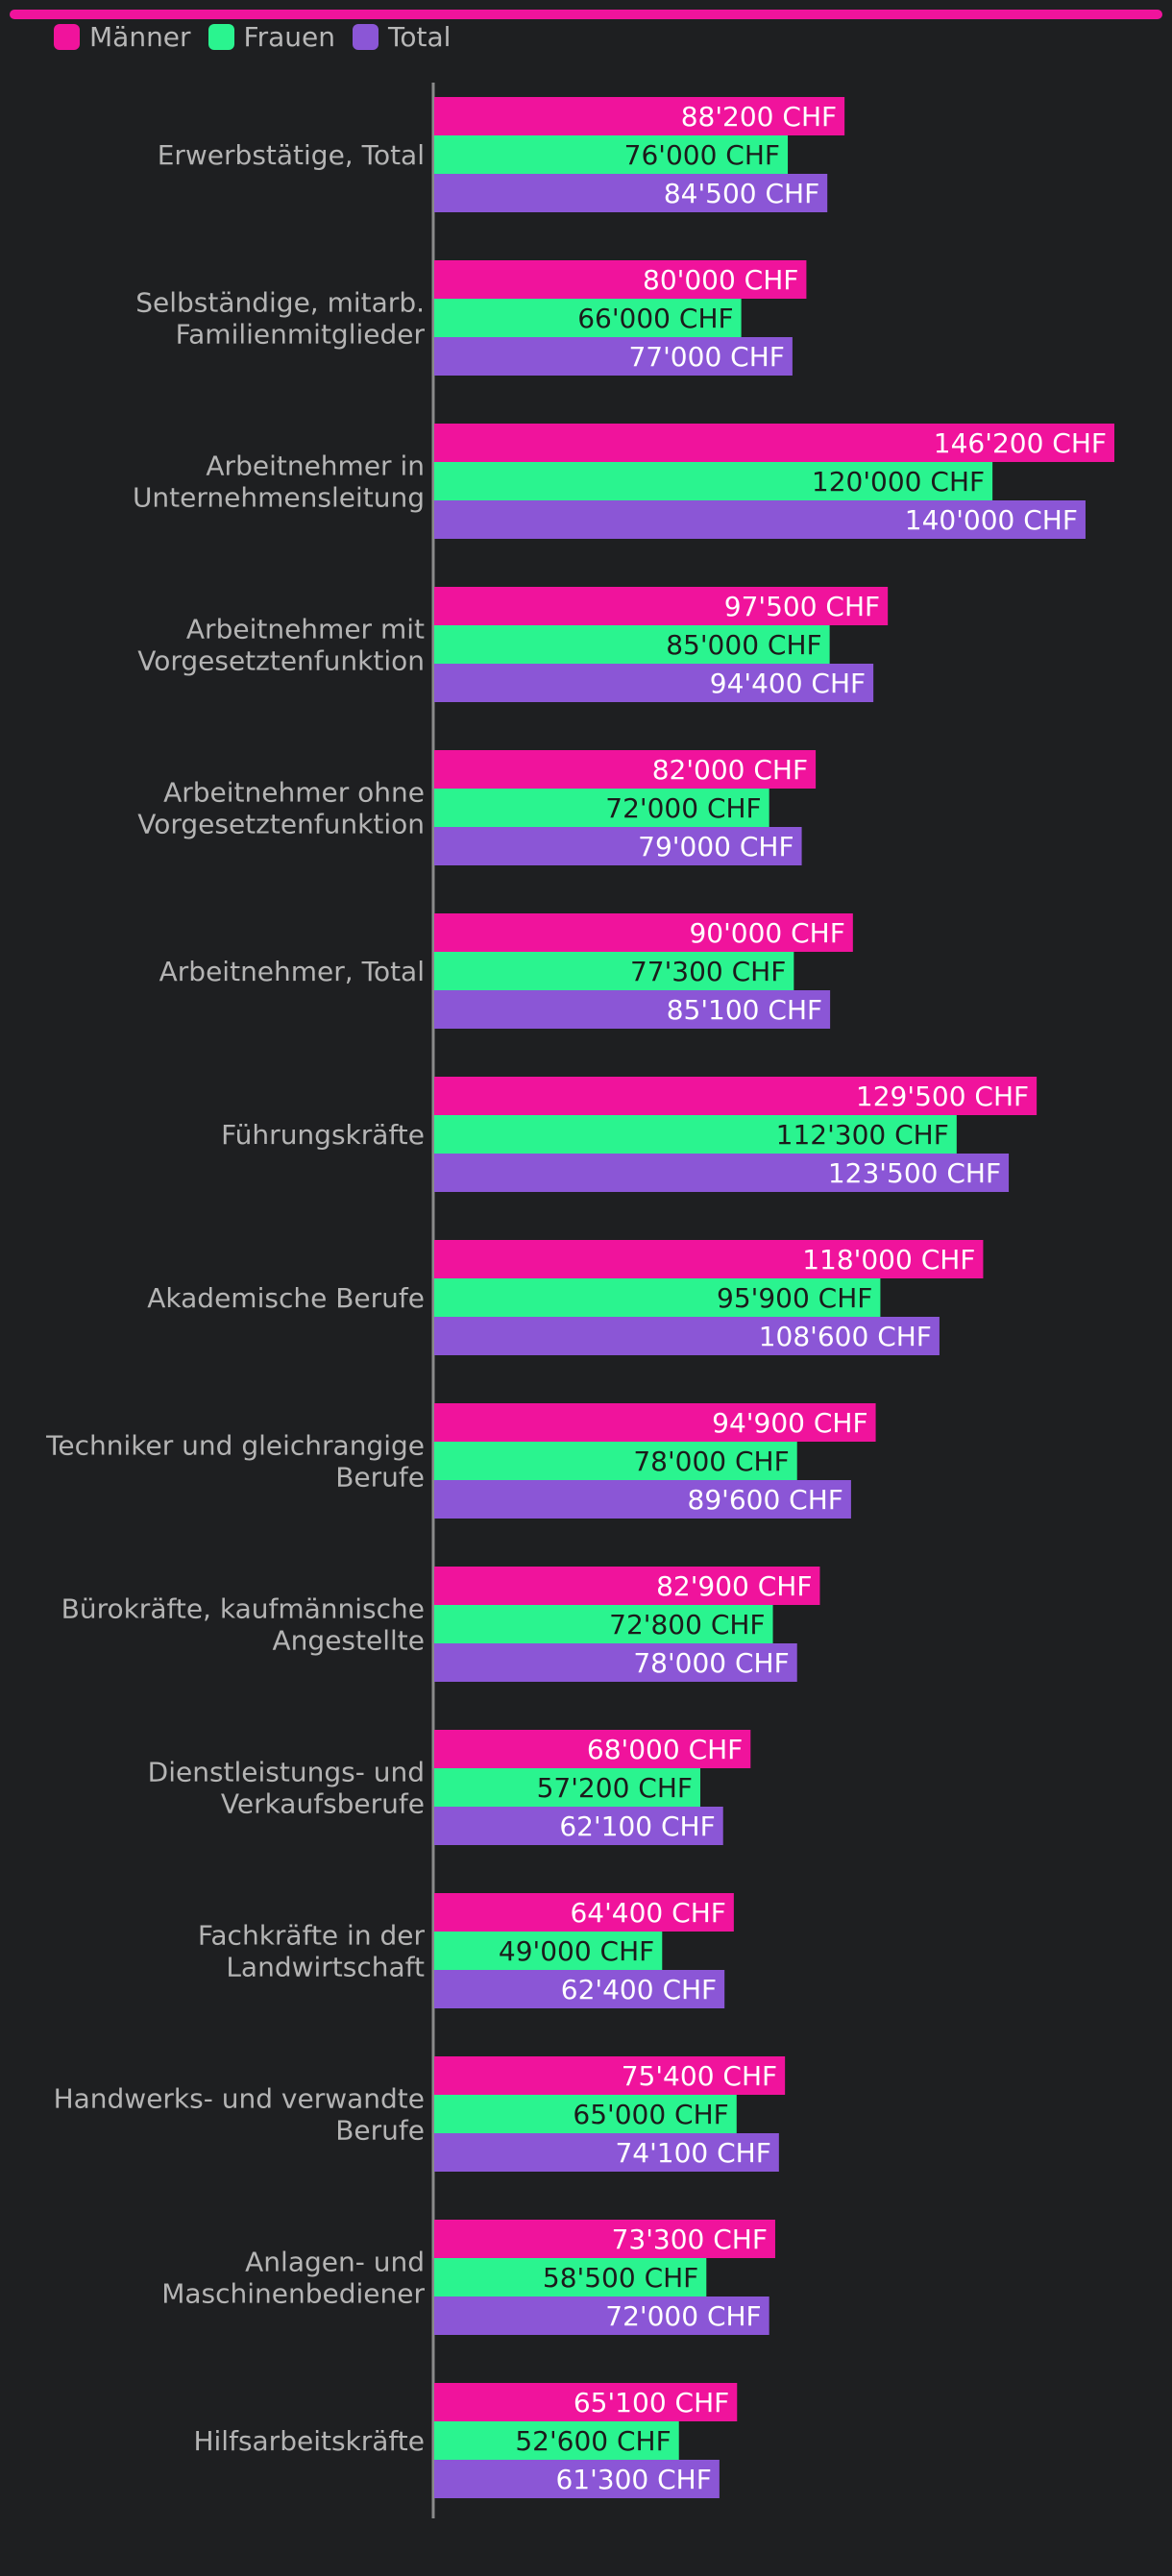 The height and width of the screenshot is (2576, 1172). Describe the element at coordinates (1021, 443) in the screenshot. I see `bar-value-label: 146'200 CHF` at that location.